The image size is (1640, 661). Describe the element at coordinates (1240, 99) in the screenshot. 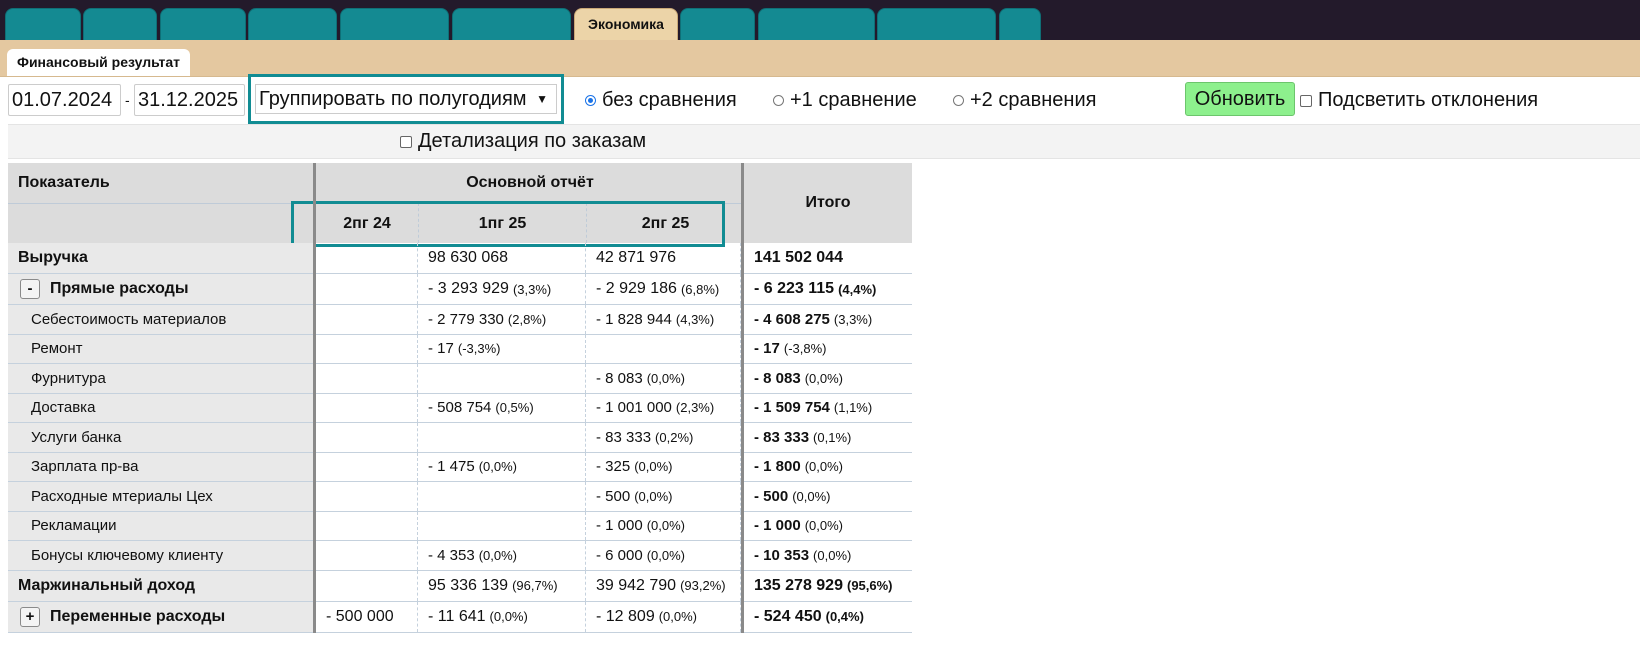

I see `update-button: Обновить` at that location.